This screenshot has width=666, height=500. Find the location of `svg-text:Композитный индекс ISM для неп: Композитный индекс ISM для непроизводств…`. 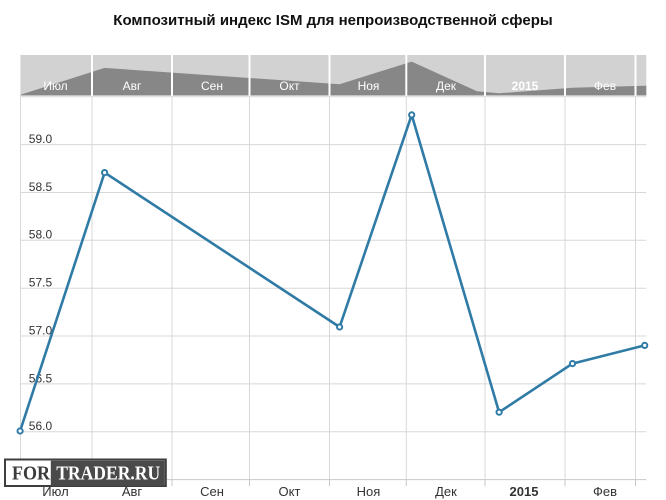

svg-text:Композитный индекс ISM для неп: Композитный индекс ISM для непроизводств… is located at coordinates (332, 20).